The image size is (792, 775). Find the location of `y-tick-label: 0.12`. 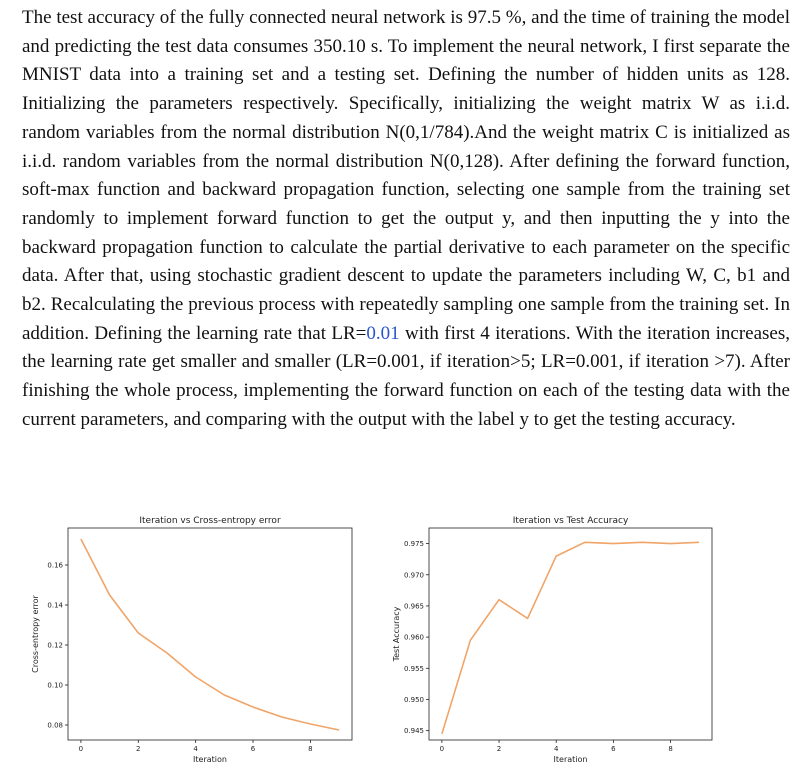

y-tick-label: 0.12 is located at coordinates (55, 646).